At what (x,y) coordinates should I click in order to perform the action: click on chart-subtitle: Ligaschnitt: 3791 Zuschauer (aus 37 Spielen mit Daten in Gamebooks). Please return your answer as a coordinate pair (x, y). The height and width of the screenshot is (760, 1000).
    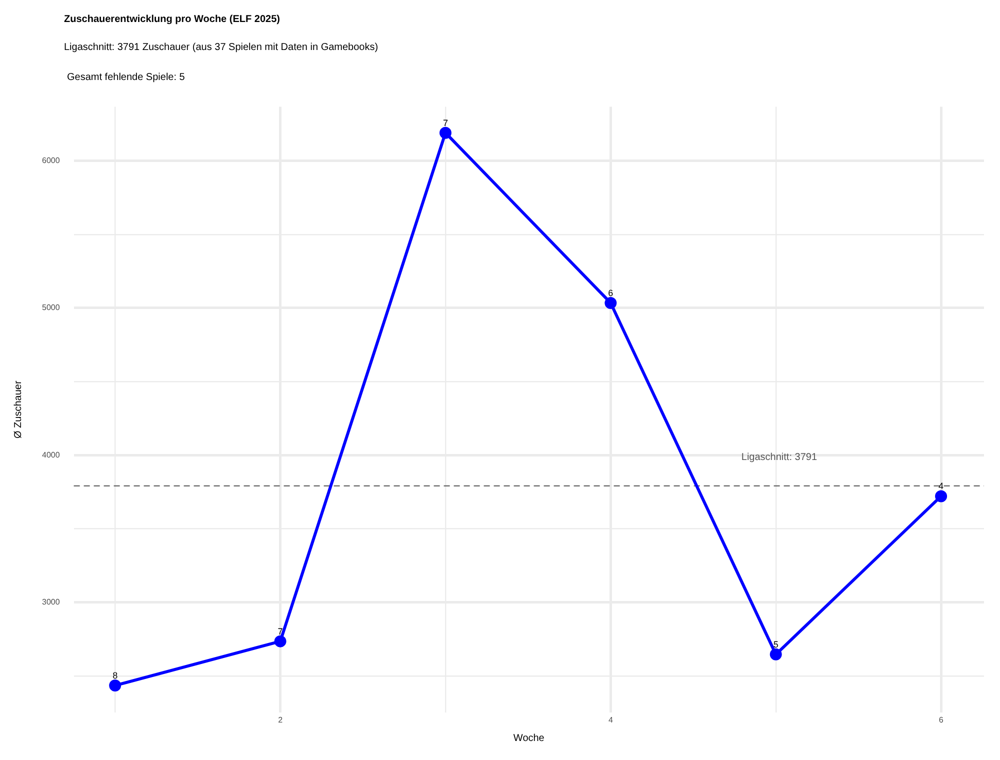
    Looking at the image, I should click on (222, 48).